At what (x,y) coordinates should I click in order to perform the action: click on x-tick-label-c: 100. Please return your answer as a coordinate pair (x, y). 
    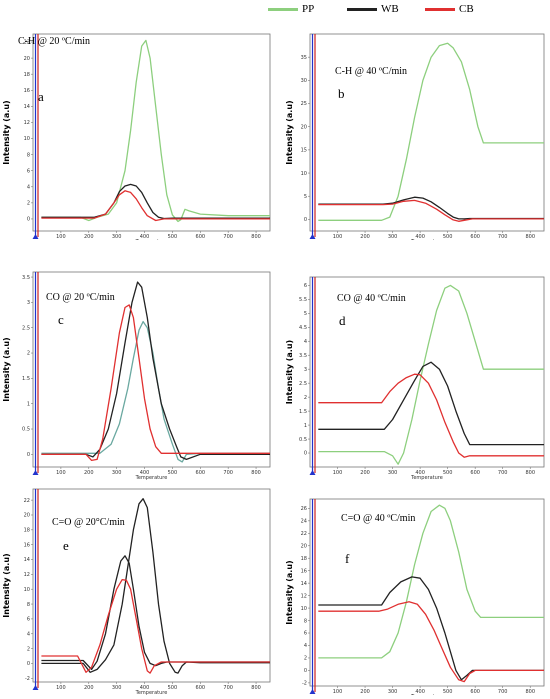
    Looking at the image, I should click on (61, 473).